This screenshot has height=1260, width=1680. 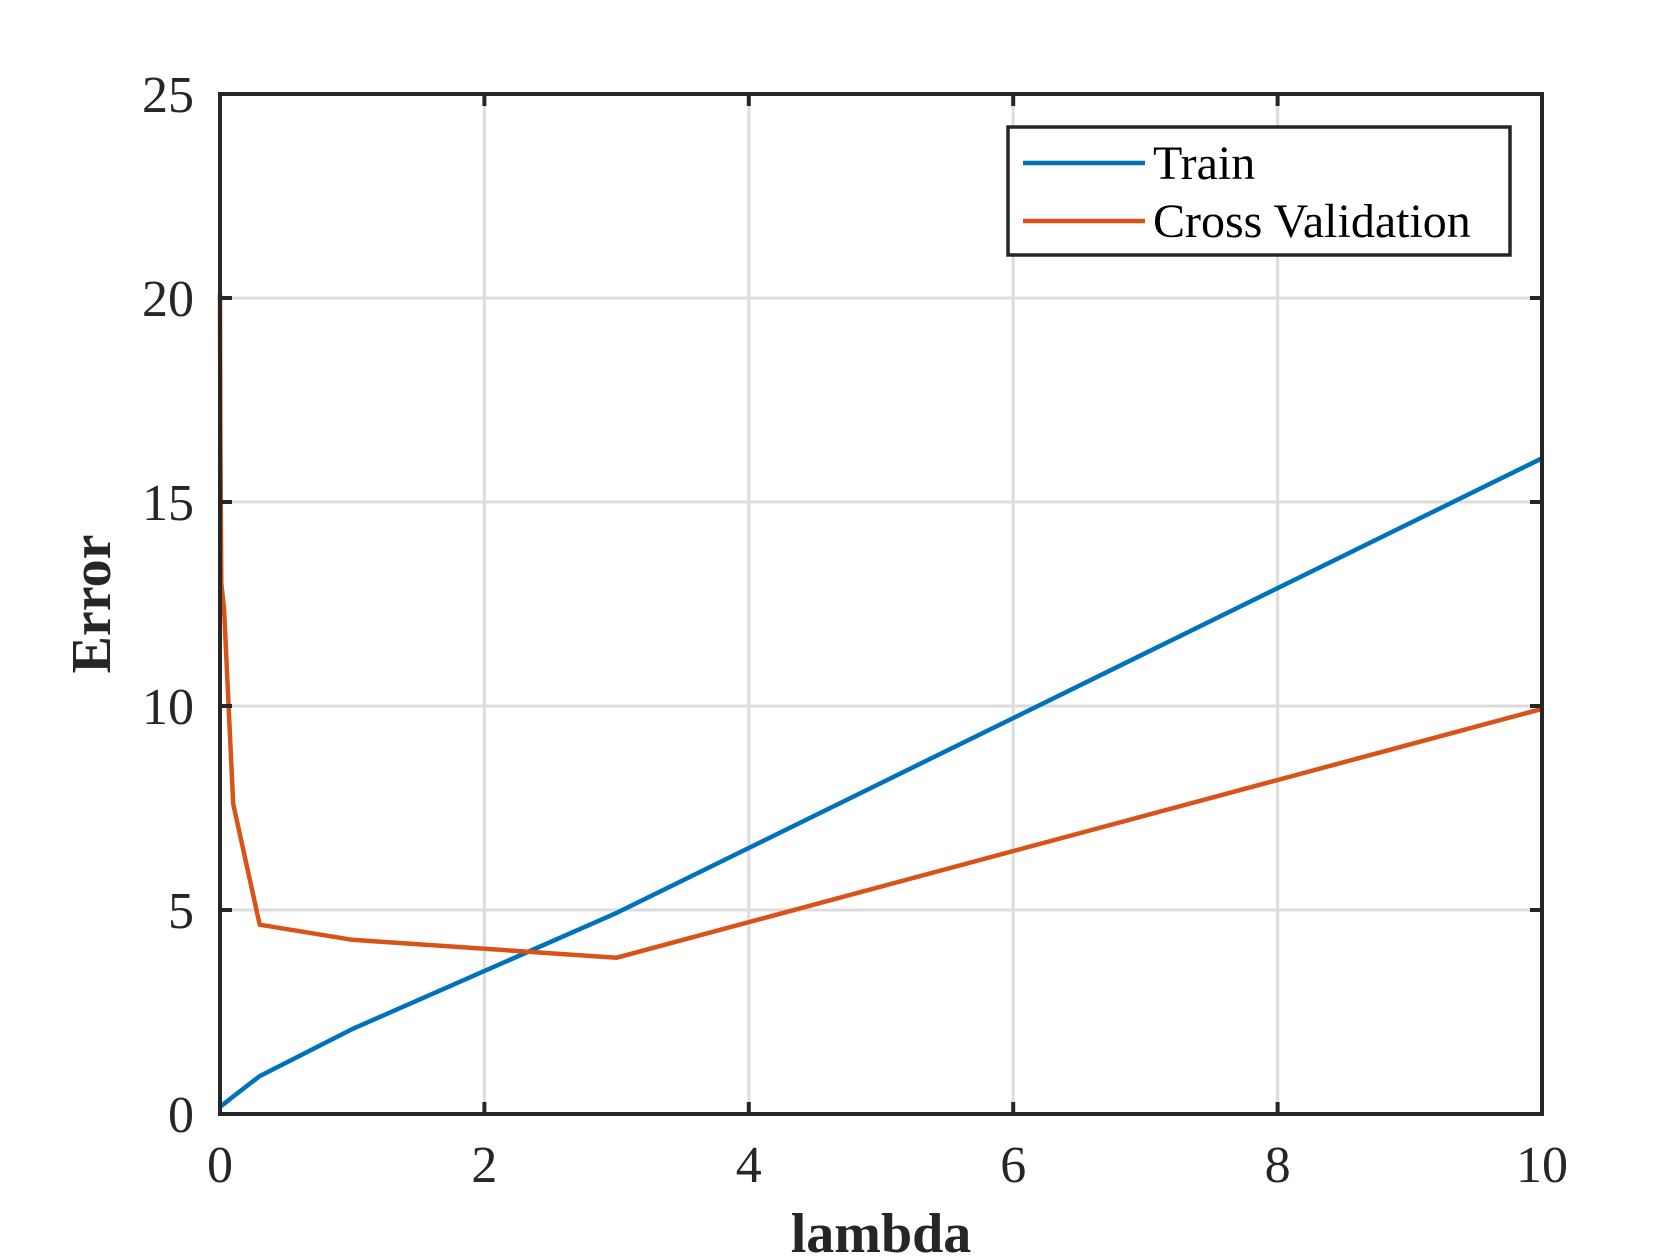 What do you see at coordinates (181, 911) in the screenshot?
I see `y-tick-label: 5` at bounding box center [181, 911].